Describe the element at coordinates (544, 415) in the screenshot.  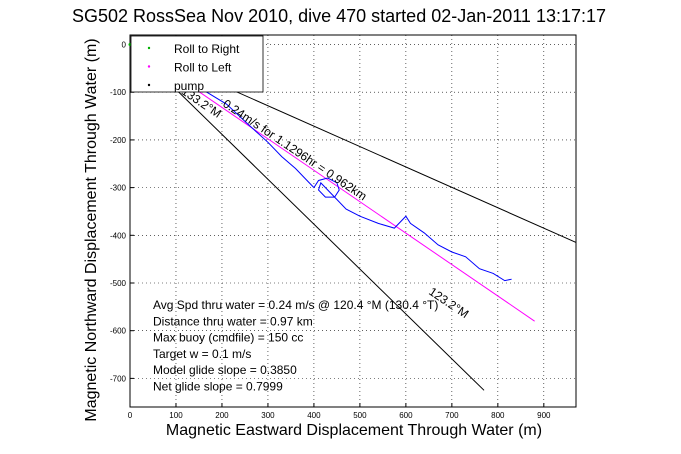
I see `x-tick-label: 900` at that location.